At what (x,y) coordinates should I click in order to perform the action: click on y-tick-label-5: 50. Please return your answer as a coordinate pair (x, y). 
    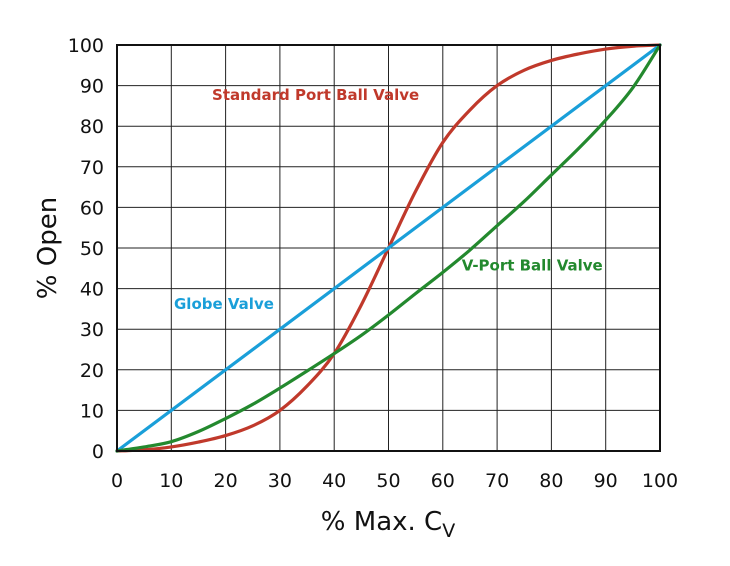
    Looking at the image, I should click on (92, 249).